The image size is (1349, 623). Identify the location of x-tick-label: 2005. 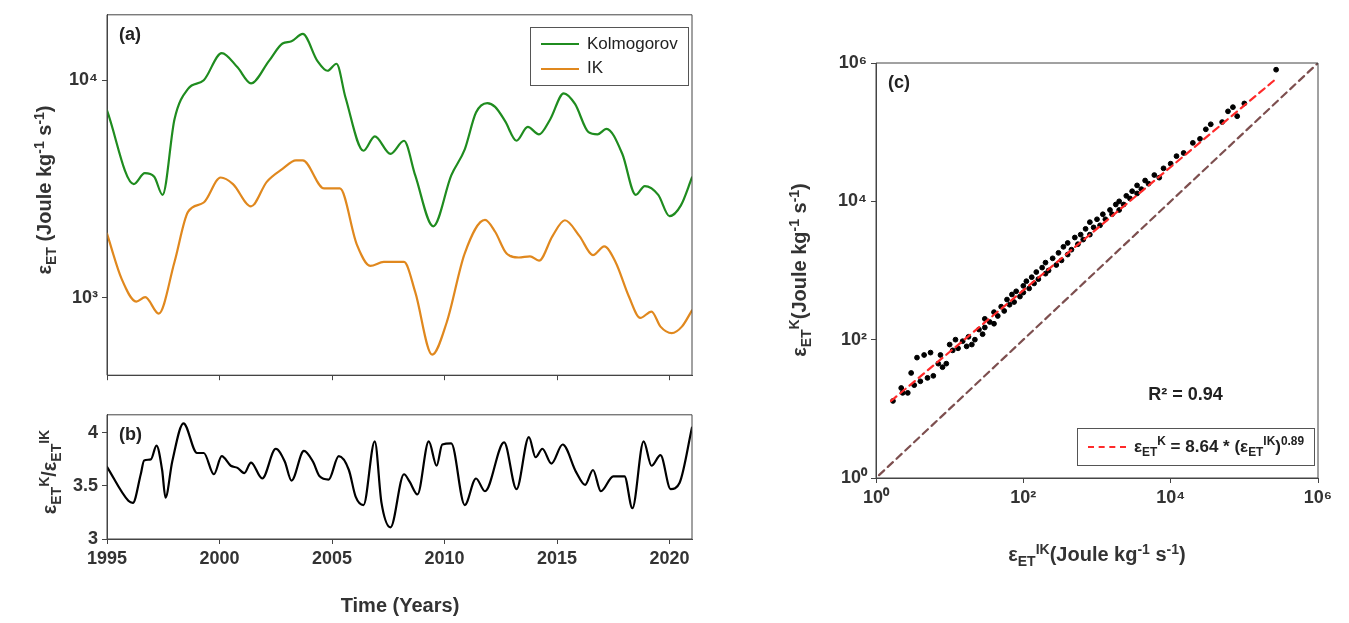
(332, 557).